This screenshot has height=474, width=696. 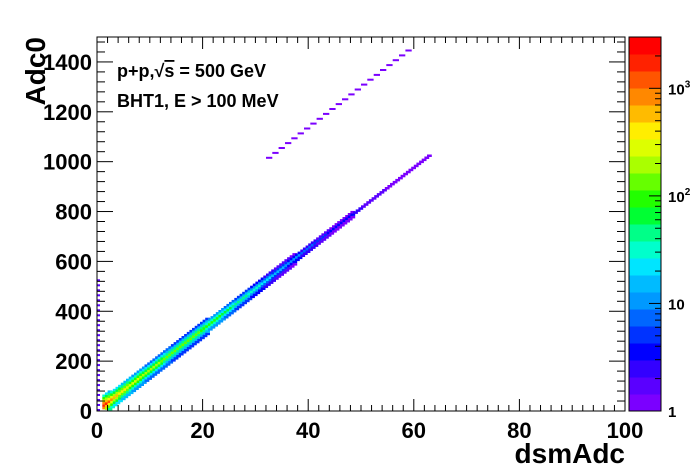 What do you see at coordinates (202, 430) in the screenshot?
I see `x-tick-label: 20` at bounding box center [202, 430].